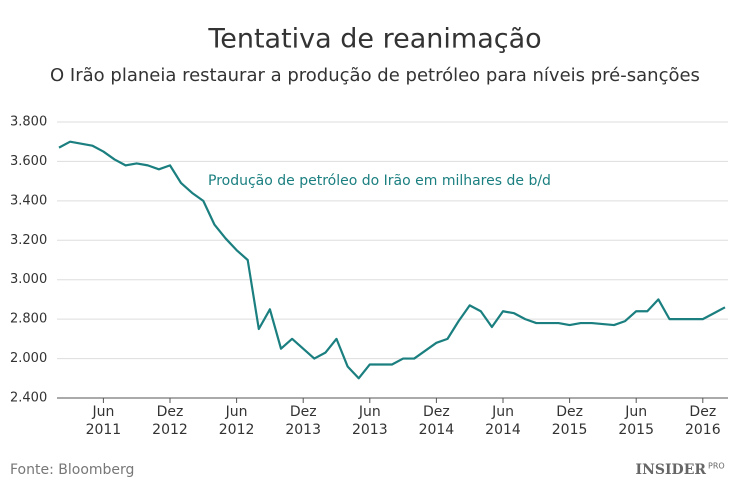  Describe the element at coordinates (28, 122) in the screenshot. I see `y-tick-label: 3.800` at that location.